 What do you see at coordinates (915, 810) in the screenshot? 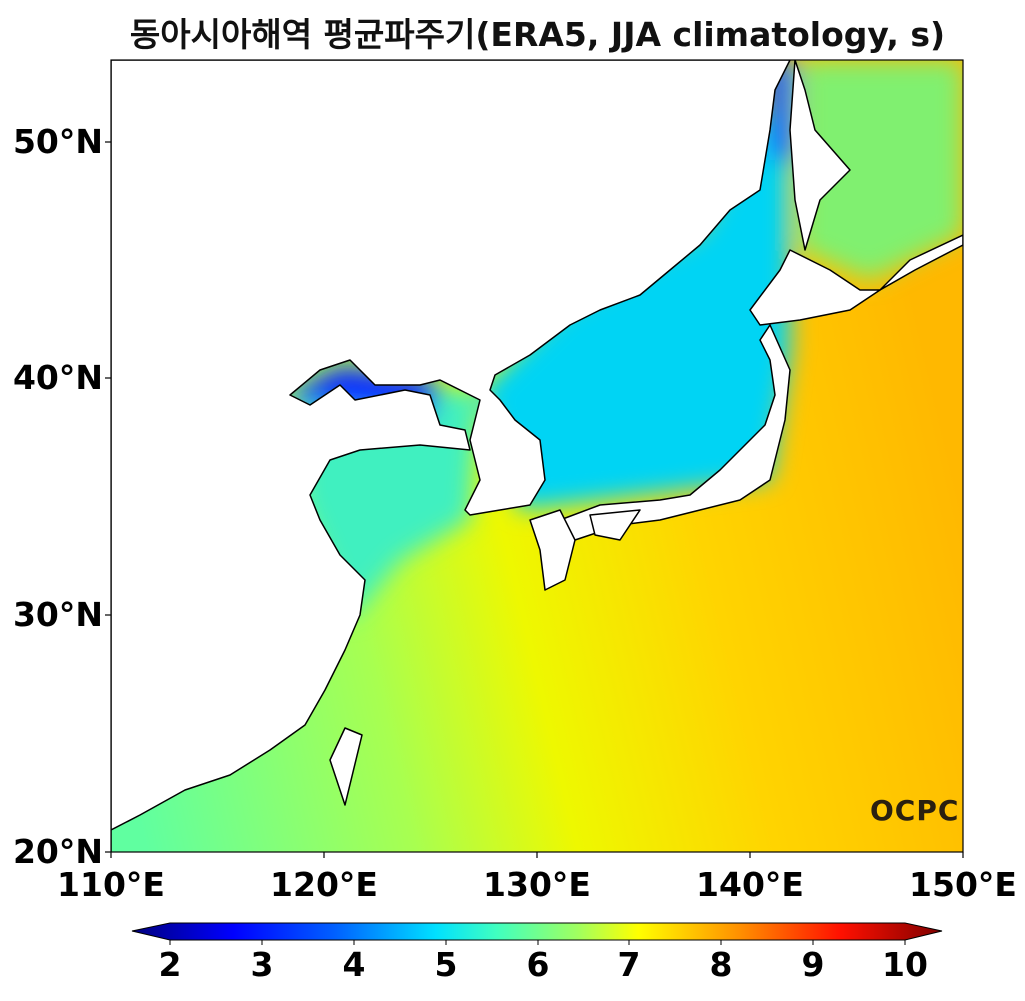
I see `ocpc-logo: OCPC` at bounding box center [915, 810].